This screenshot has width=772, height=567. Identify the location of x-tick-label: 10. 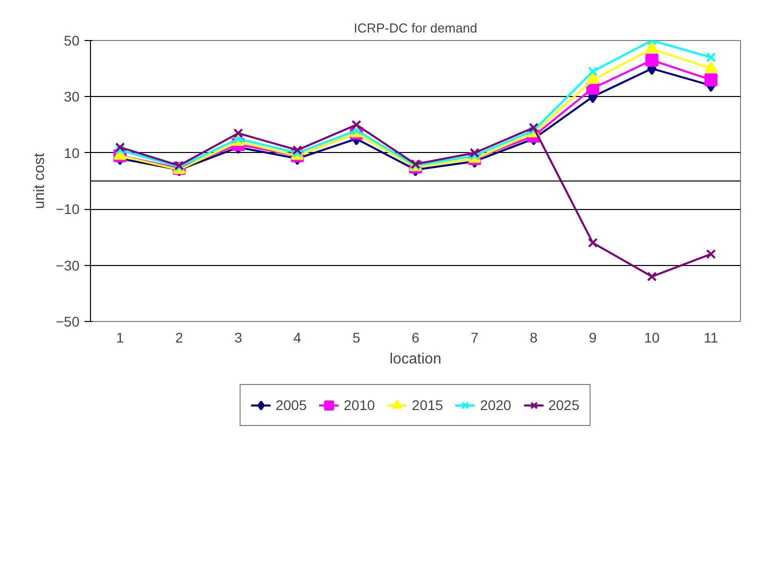
(652, 338).